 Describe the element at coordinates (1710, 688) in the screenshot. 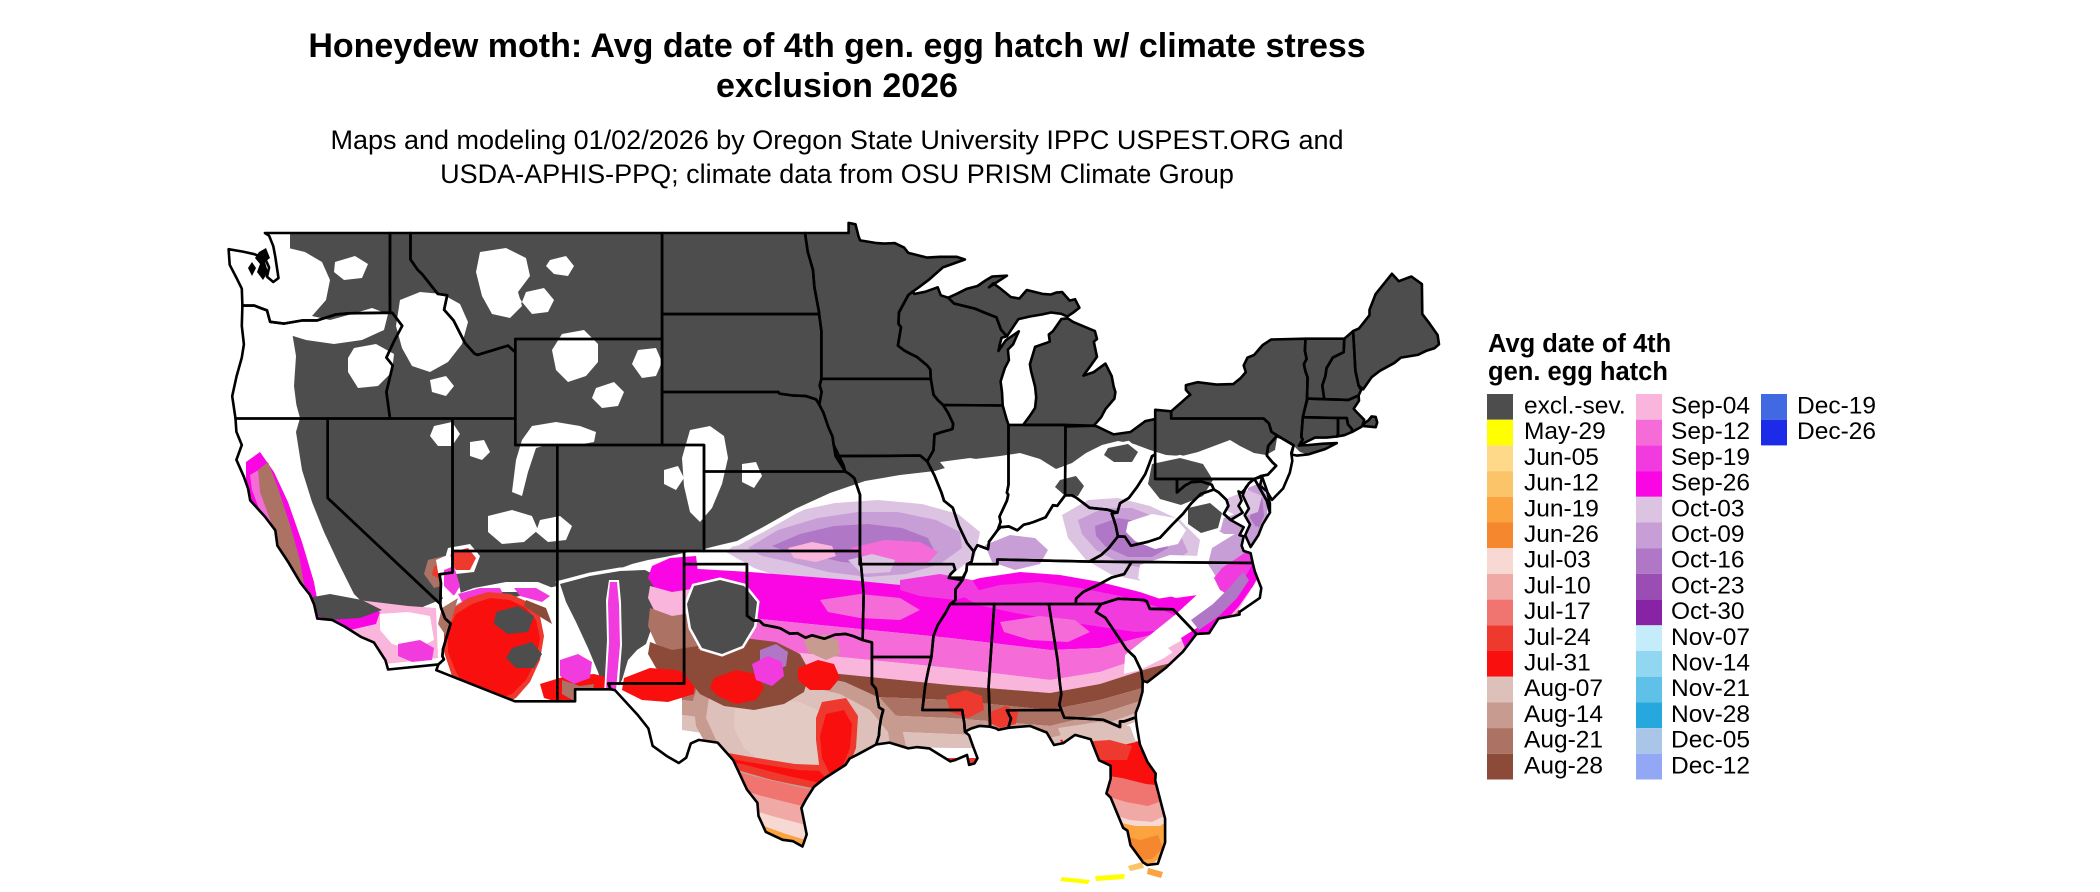

I see `svg-text: Nov-21` at that location.